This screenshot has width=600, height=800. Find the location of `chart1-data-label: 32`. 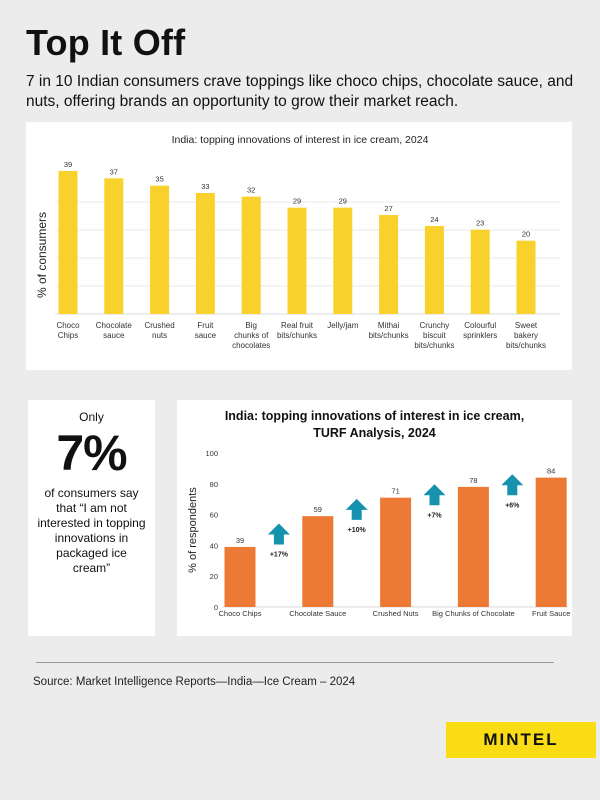

chart1-data-label: 32 is located at coordinates (251, 190).